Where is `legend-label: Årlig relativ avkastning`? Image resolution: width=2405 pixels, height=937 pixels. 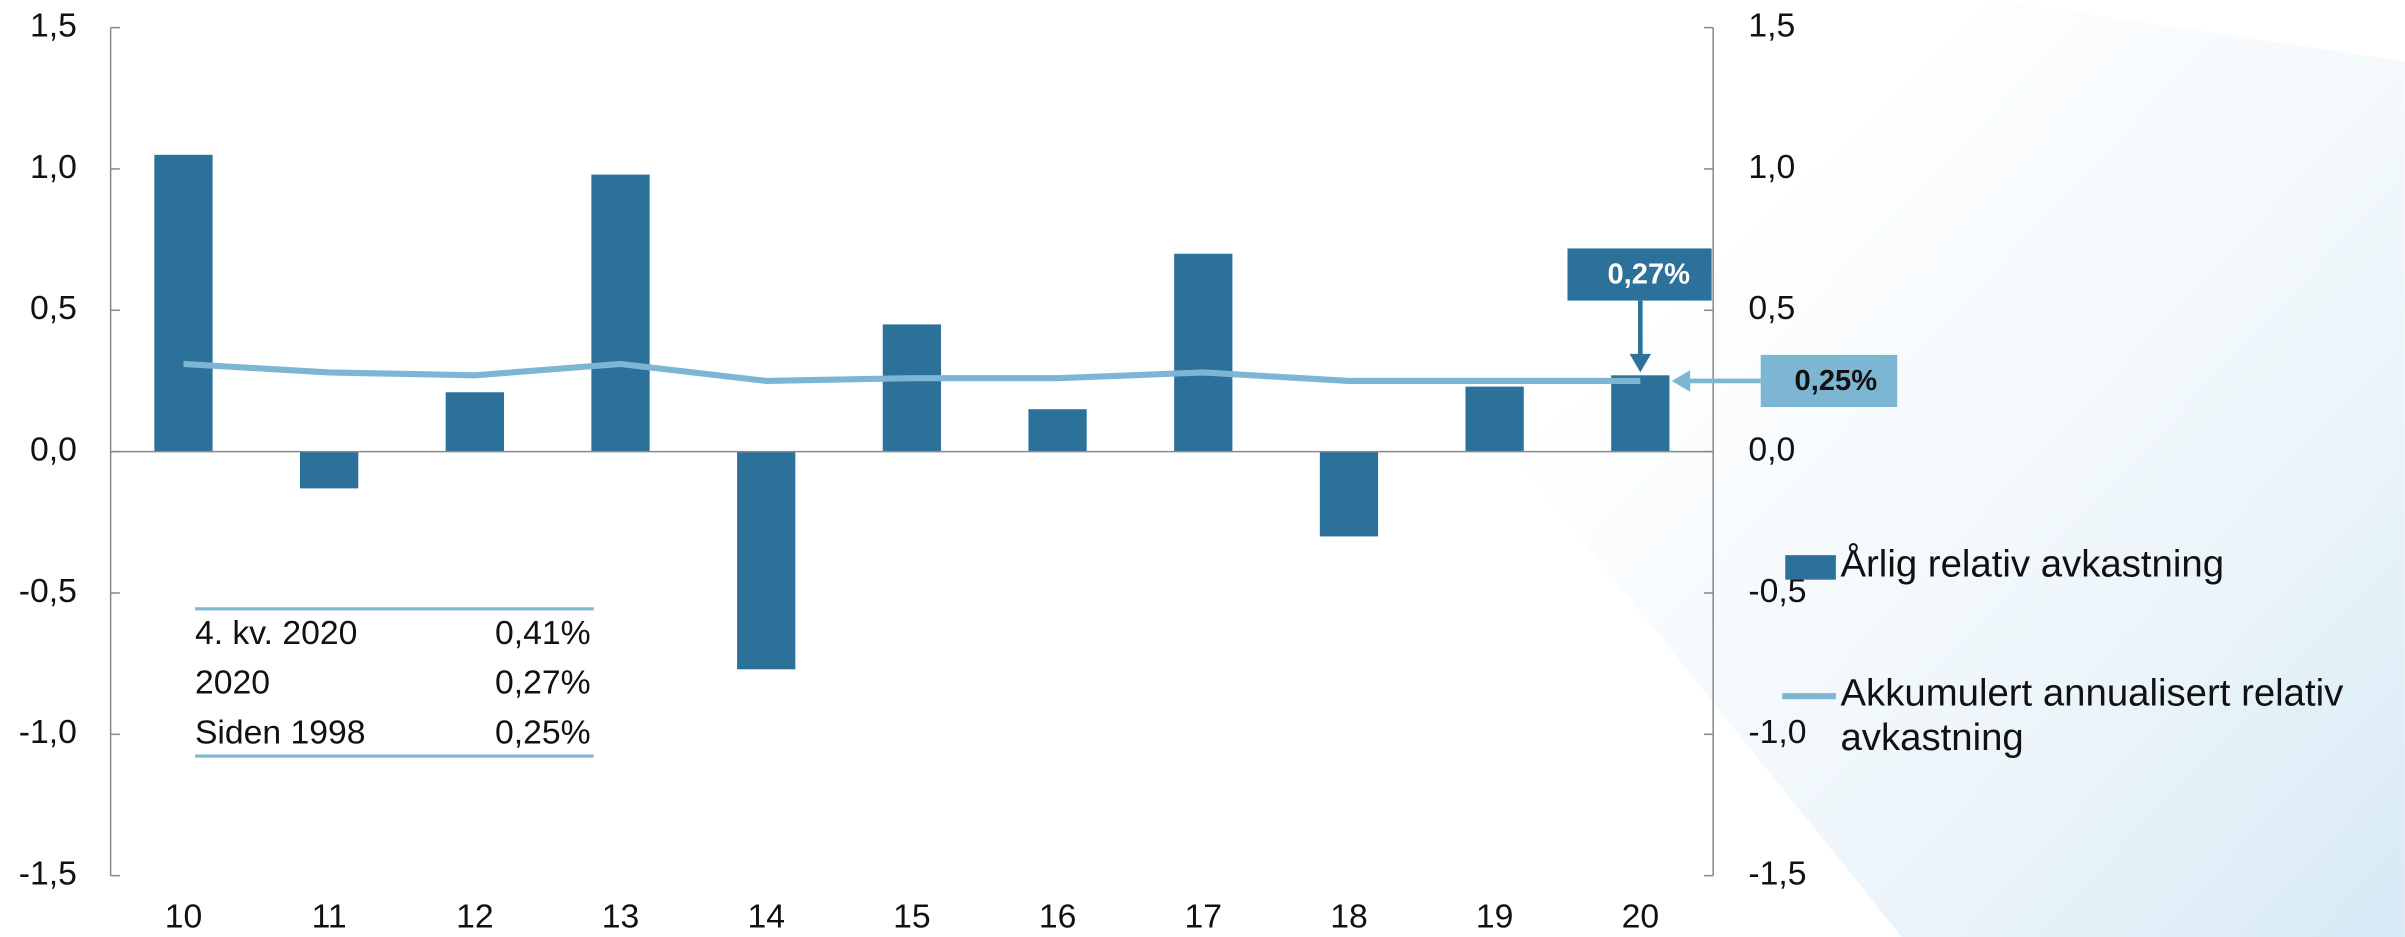
legend-label: Årlig relativ avkastning is located at coordinates (2032, 564).